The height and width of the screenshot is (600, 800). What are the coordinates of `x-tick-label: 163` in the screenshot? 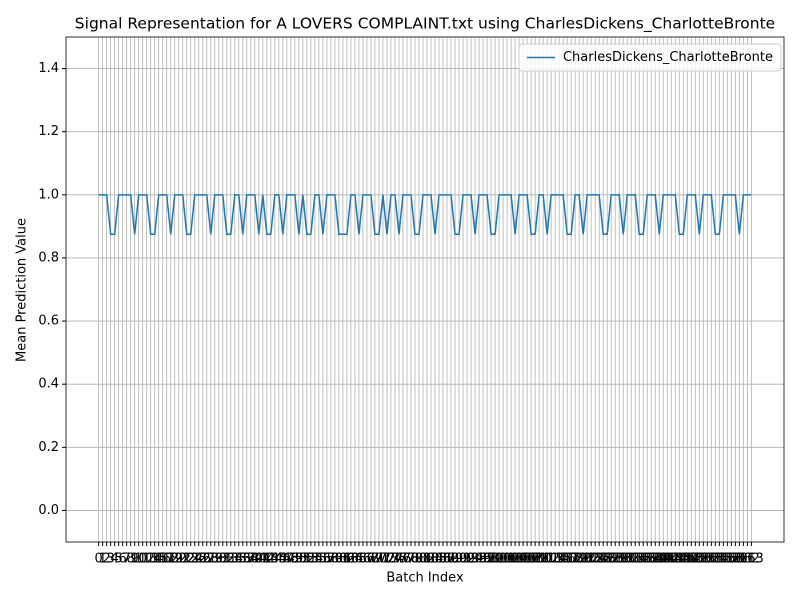 It's located at (751, 559).